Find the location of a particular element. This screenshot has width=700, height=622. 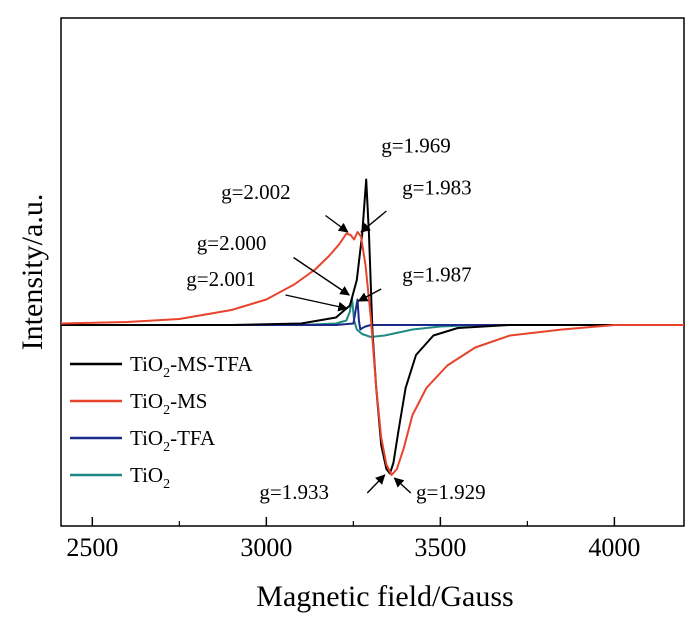

g-value-annotation: g=1.929 is located at coordinates (451, 492).